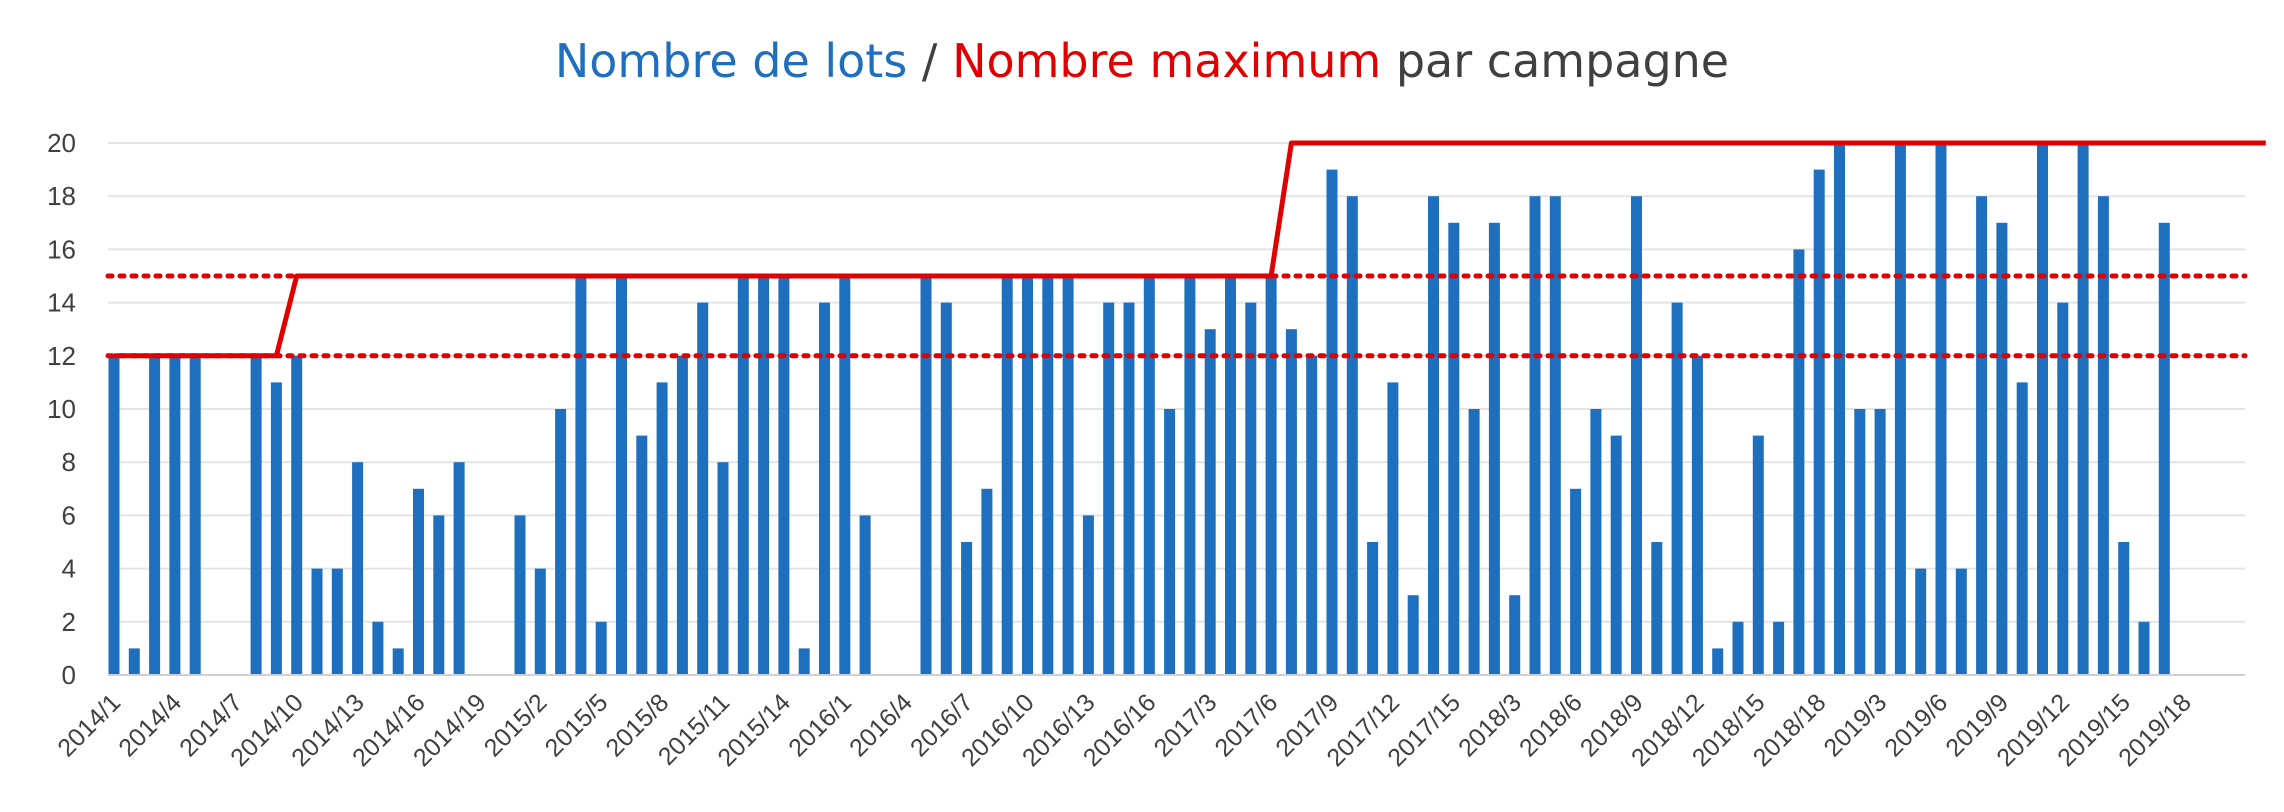  I want to click on y-axis-ticks: 0 2 4 6 8 10 12 14 16 18 20, so click(61, 409).